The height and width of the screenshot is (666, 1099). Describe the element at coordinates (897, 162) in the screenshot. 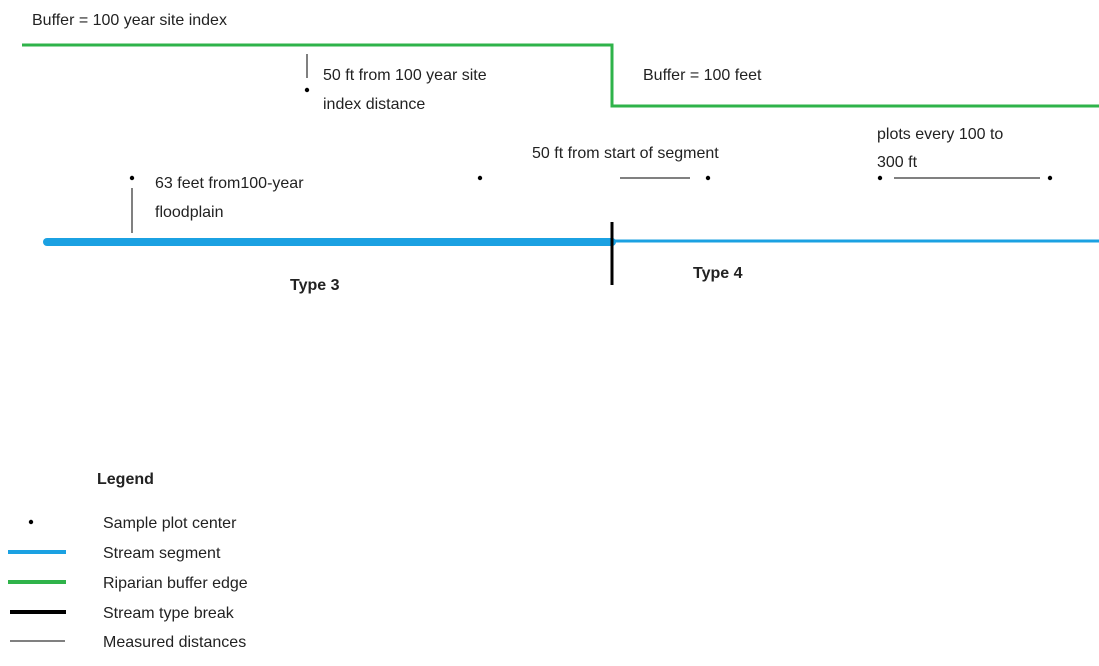

I see `label: 300 ft` at that location.